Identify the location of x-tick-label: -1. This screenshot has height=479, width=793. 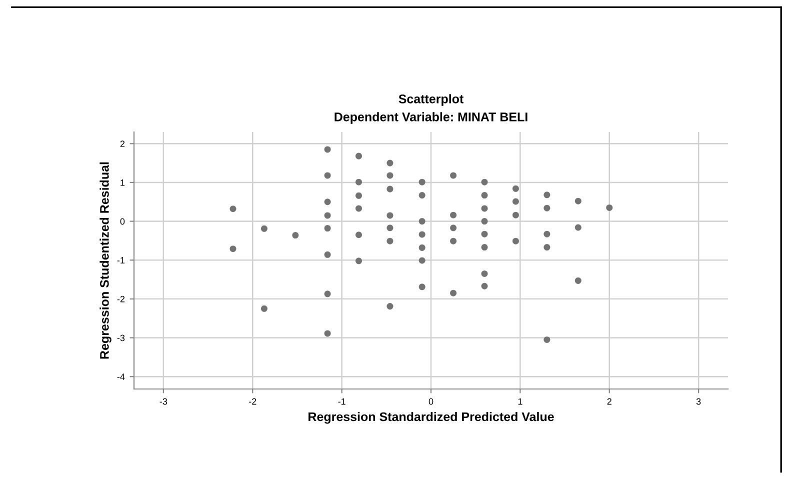
(342, 401).